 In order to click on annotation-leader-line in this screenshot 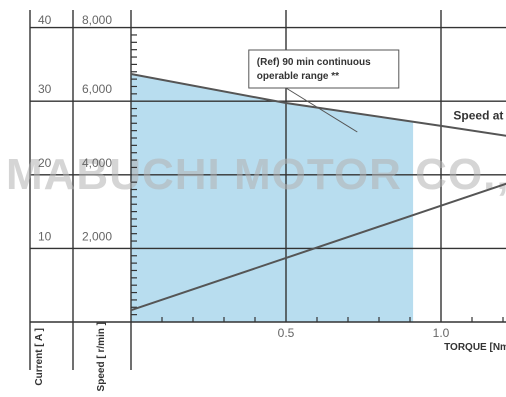, I will do `click(321, 110)`.